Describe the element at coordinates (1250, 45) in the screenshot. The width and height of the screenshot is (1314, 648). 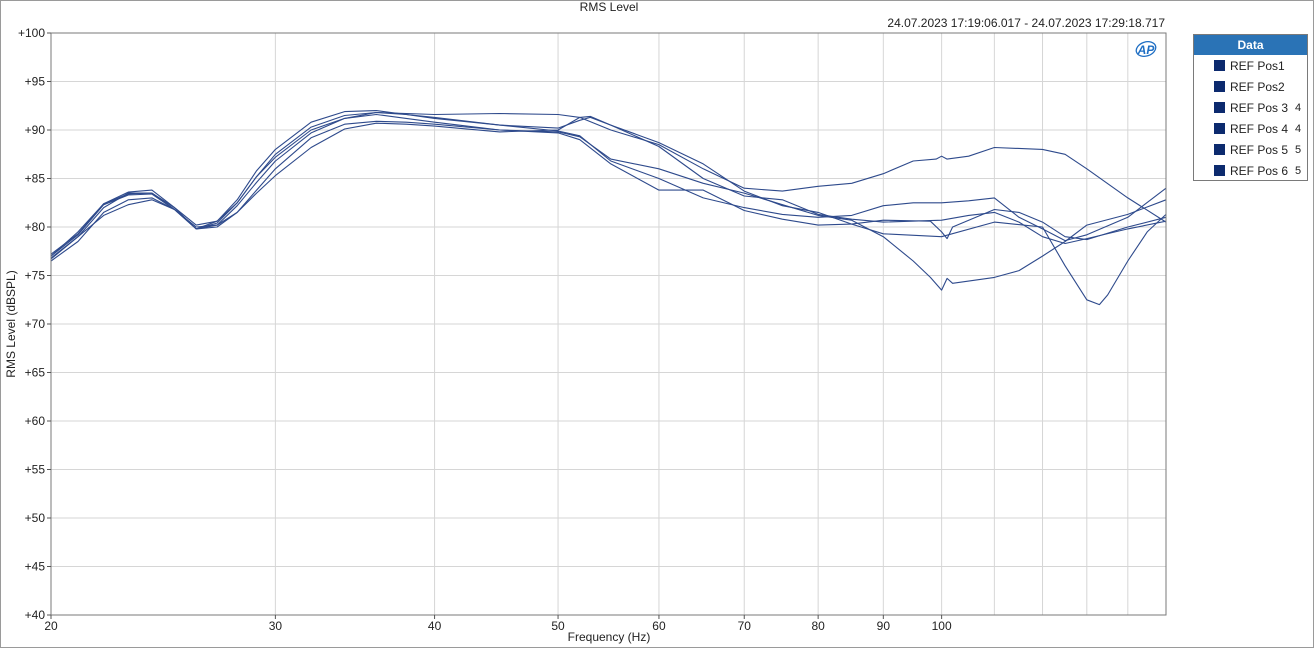
I see `legend-header: Data` at that location.